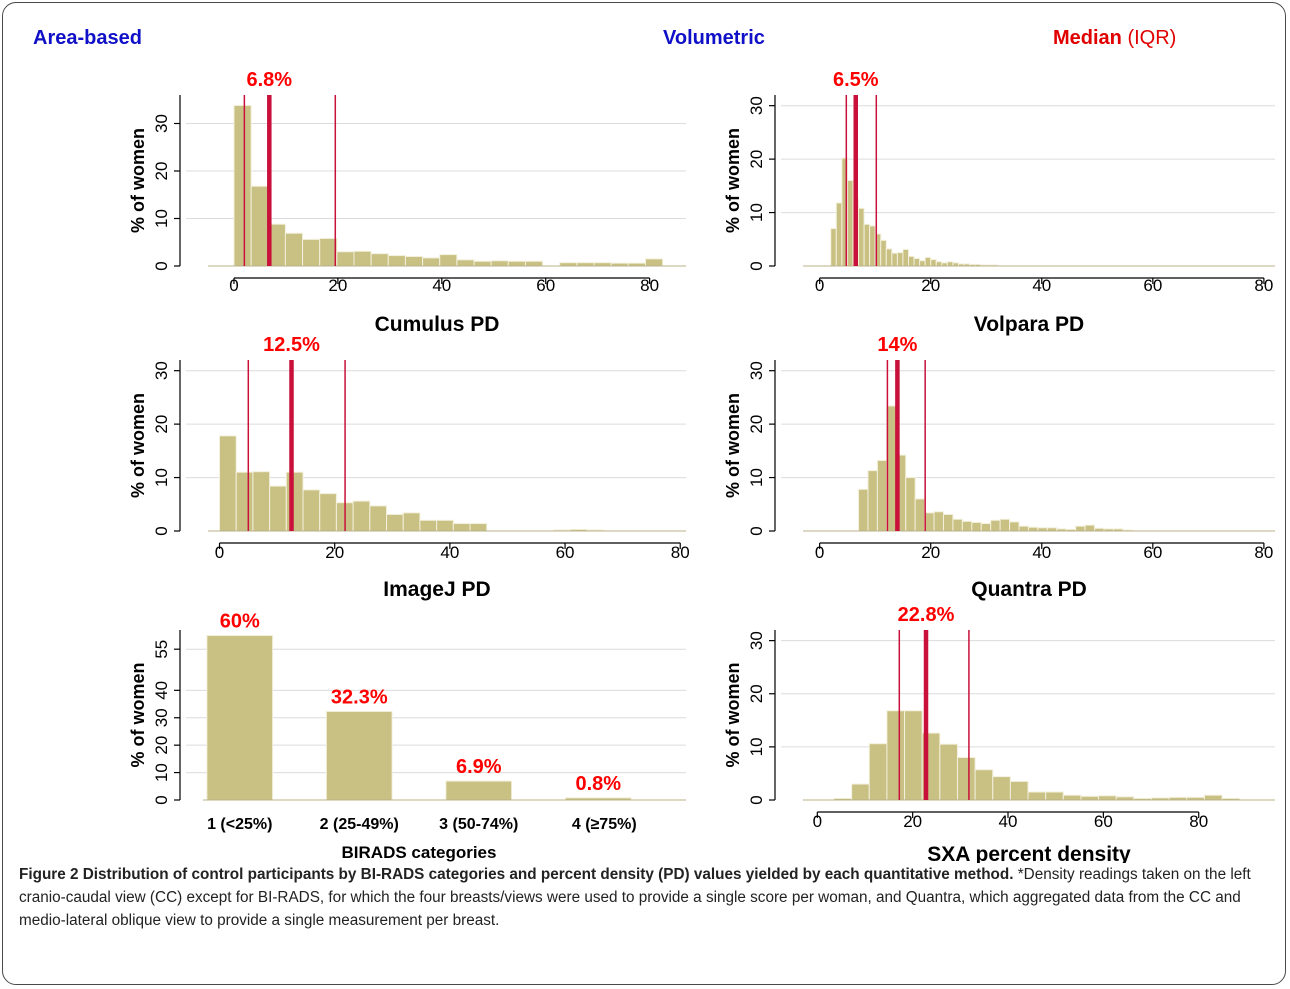 Image resolution: width=1290 pixels, height=989 pixels. I want to click on x-axis-label: Quantra PD, so click(1029, 589).